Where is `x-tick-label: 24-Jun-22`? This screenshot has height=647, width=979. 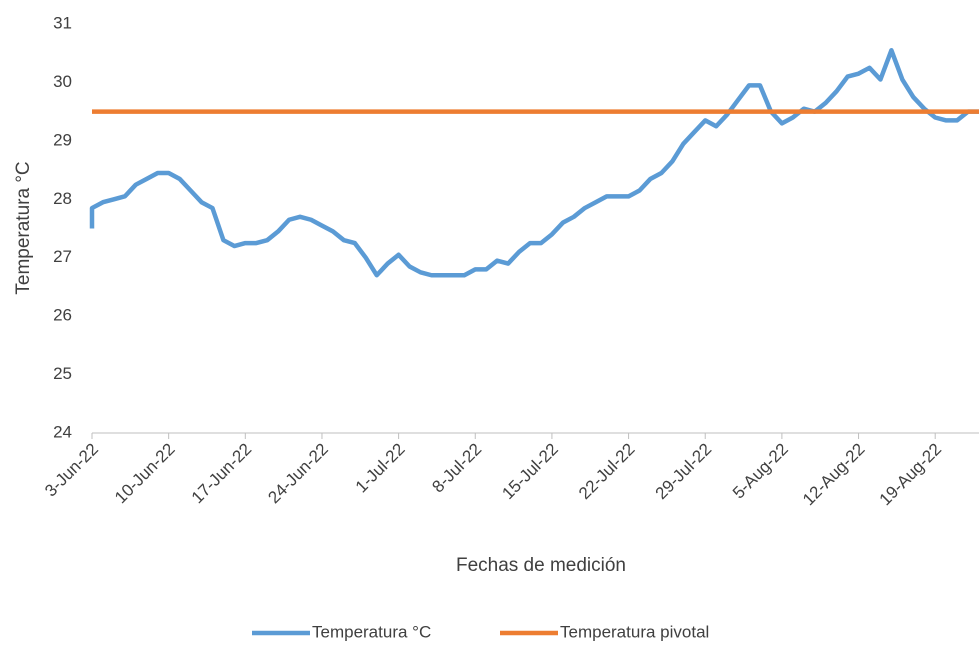 x-tick-label: 24-Jun-22 is located at coordinates (298, 474).